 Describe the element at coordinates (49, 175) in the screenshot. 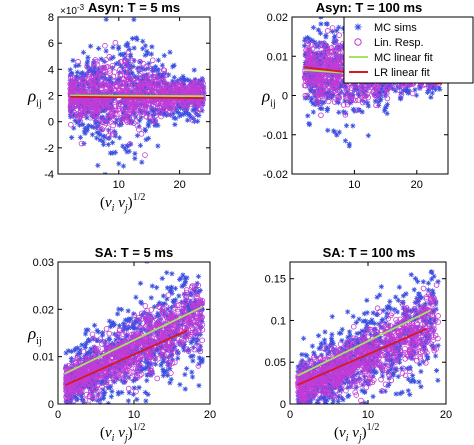

I see `y-tick-label: -4` at that location.